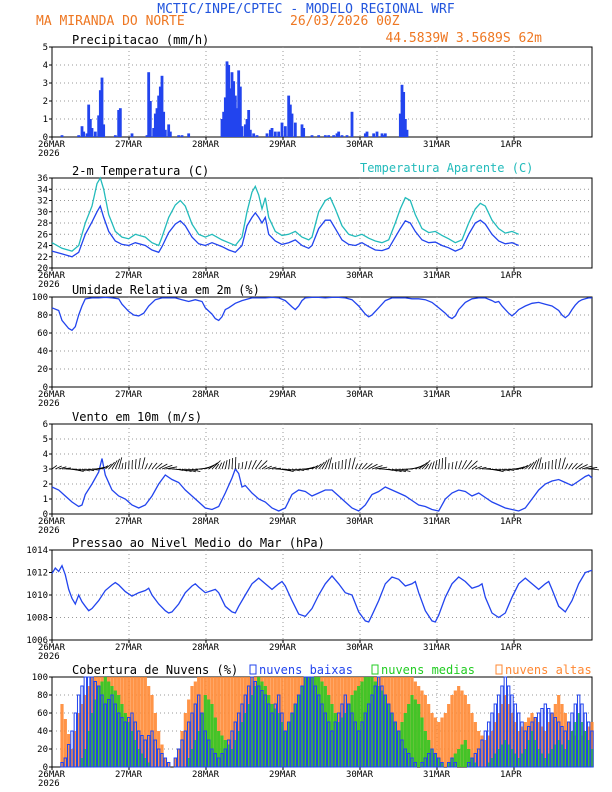 The height and width of the screenshot is (792, 612). Describe the element at coordinates (446, 168) in the screenshot. I see `temperature-legend-label: Temperatura Aparente (C)` at that location.